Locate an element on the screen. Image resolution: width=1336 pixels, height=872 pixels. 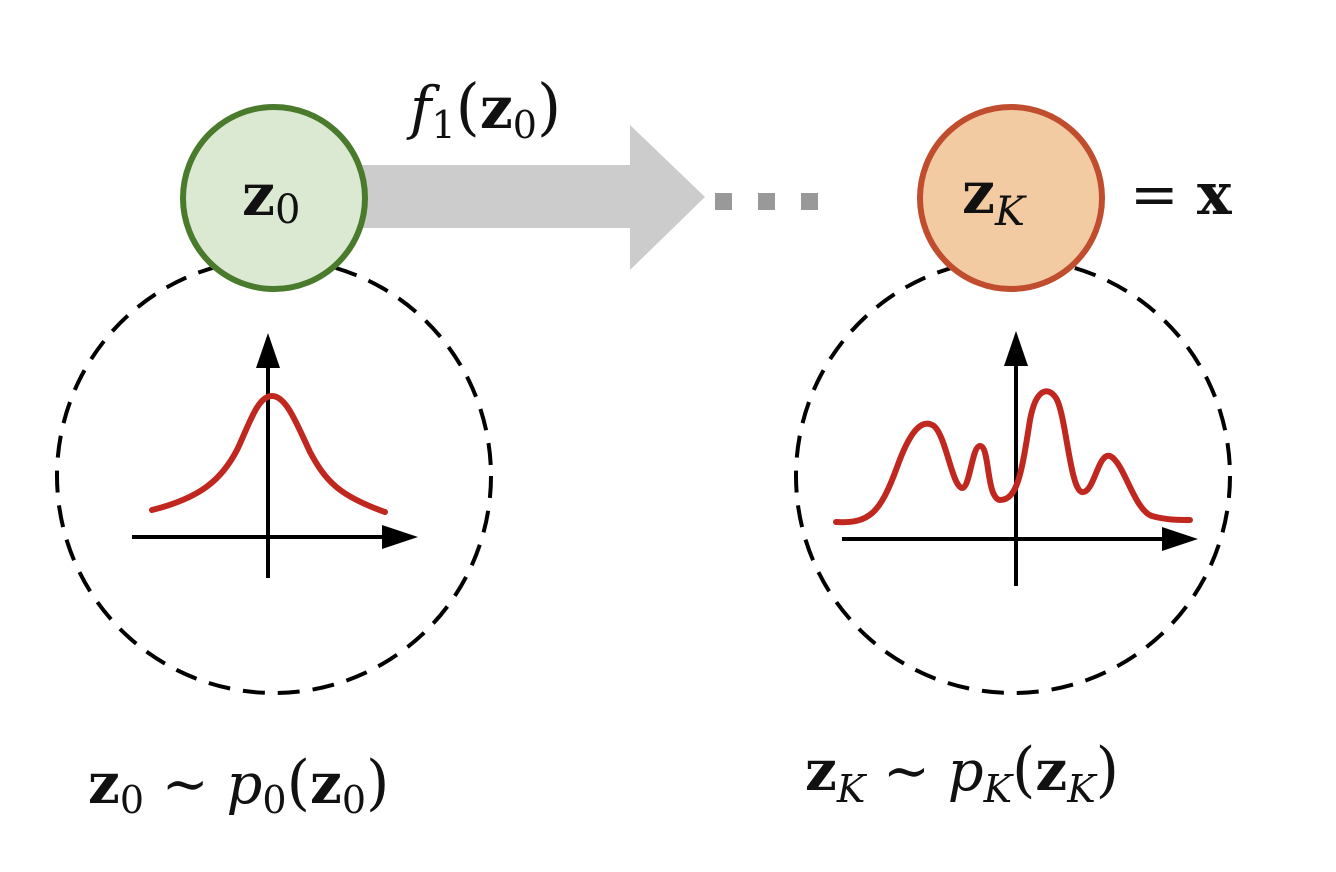
ellipsis-icon is located at coordinates (766, 201).